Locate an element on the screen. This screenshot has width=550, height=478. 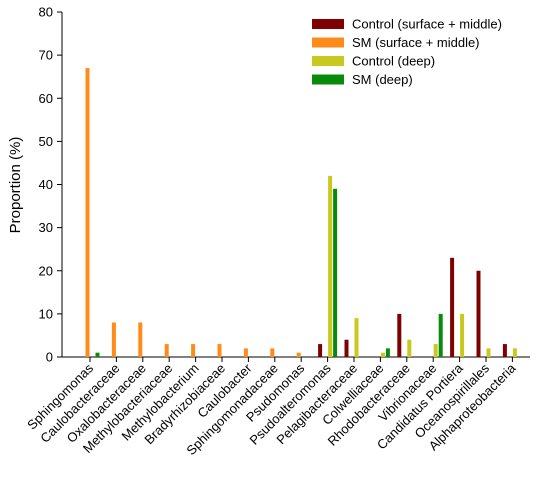
y-tick-label: 40 is located at coordinates (46, 184).